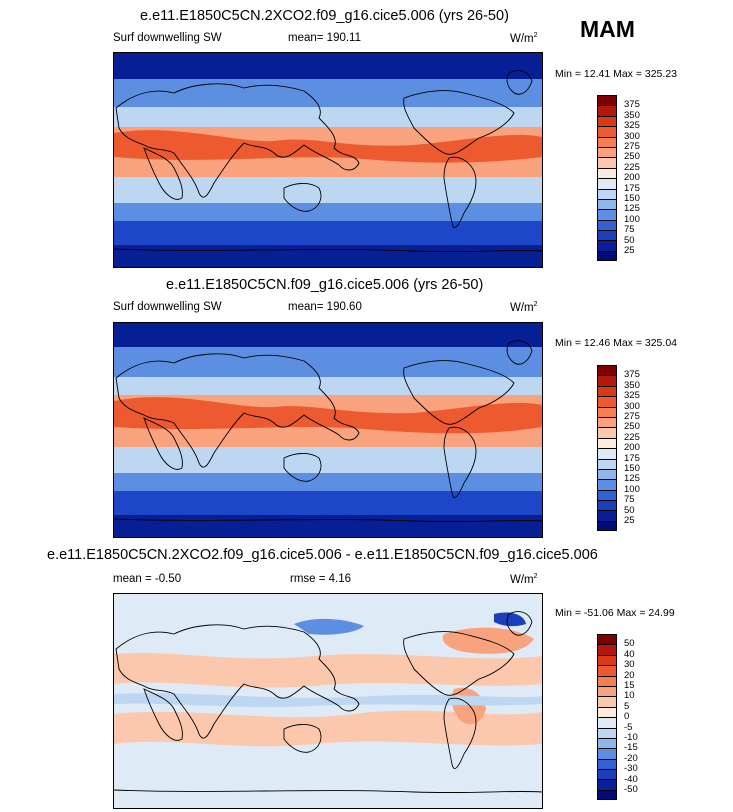 This screenshot has width=733, height=812. Describe the element at coordinates (524, 307) in the screenshot. I see `panel-2-units: W/m2` at that location.